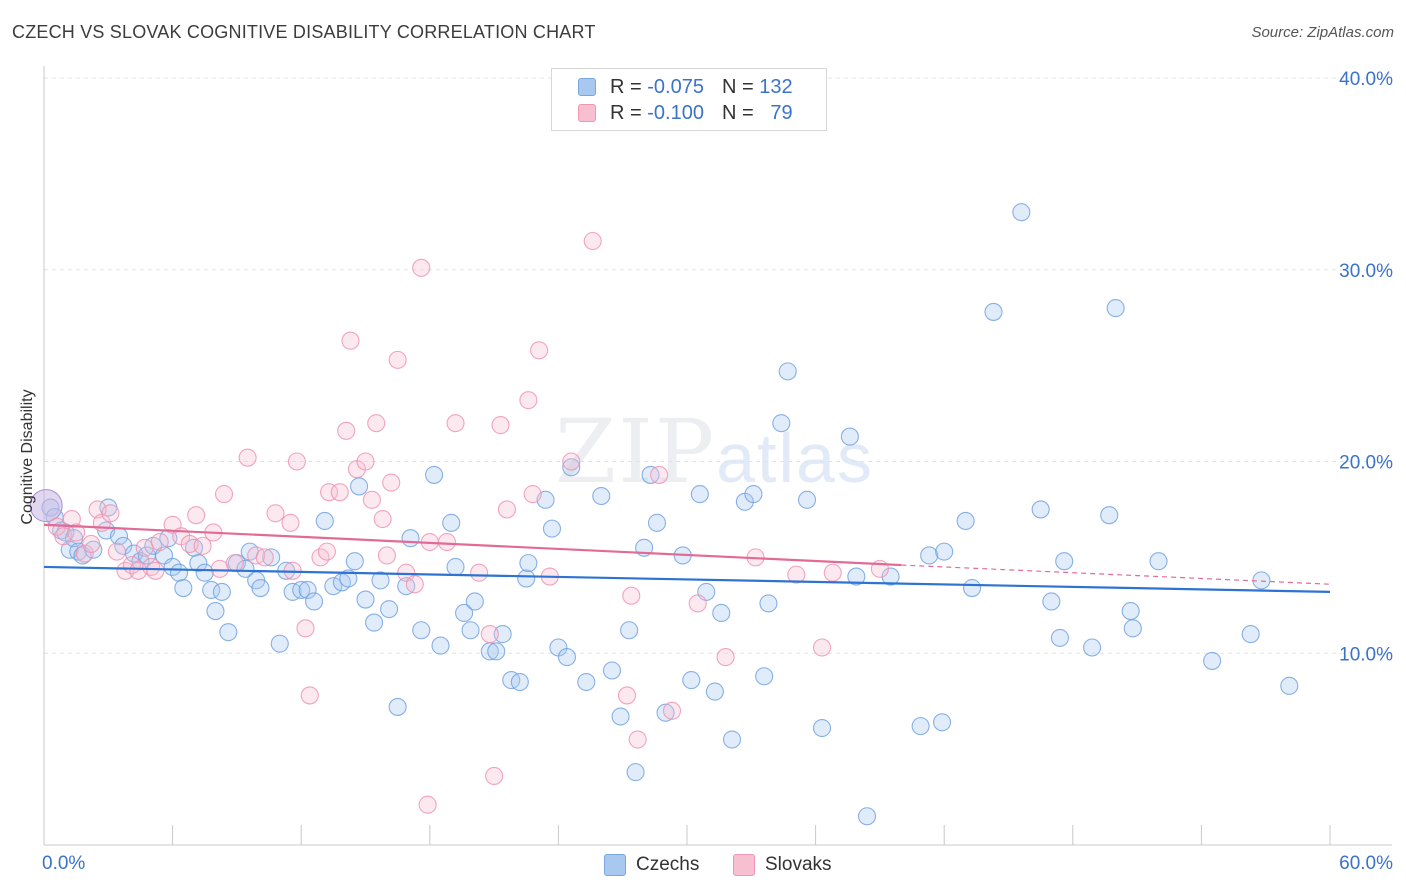 The width and height of the screenshot is (1406, 892). Describe the element at coordinates (1366, 463) in the screenshot. I see `y-tick-label: 20.0%` at that location.